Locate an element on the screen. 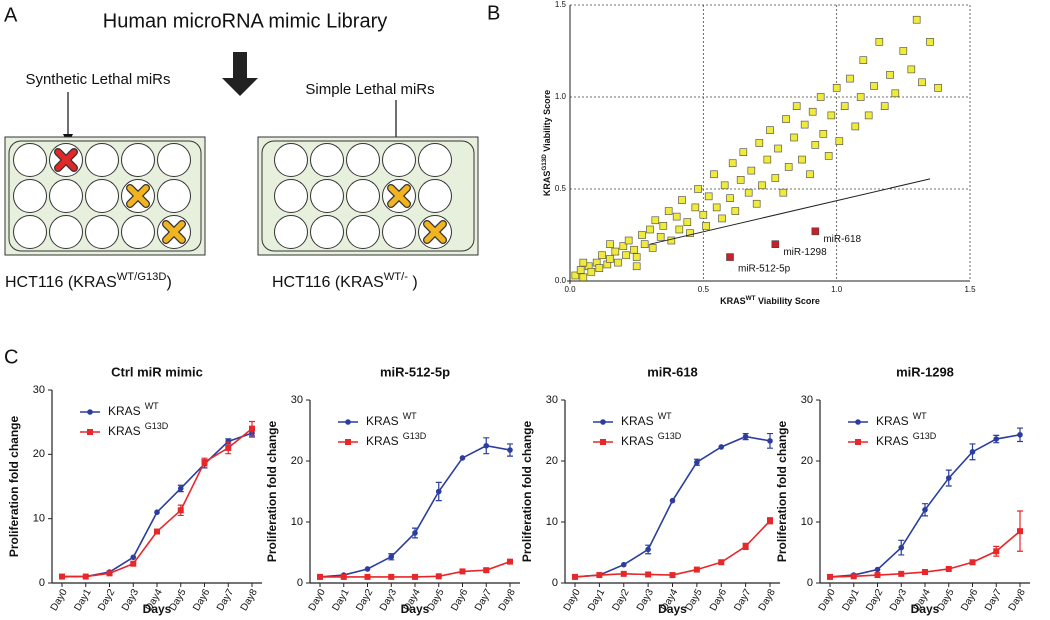 The width and height of the screenshot is (1050, 620). y-tick-label: 0.0 is located at coordinates (561, 280).